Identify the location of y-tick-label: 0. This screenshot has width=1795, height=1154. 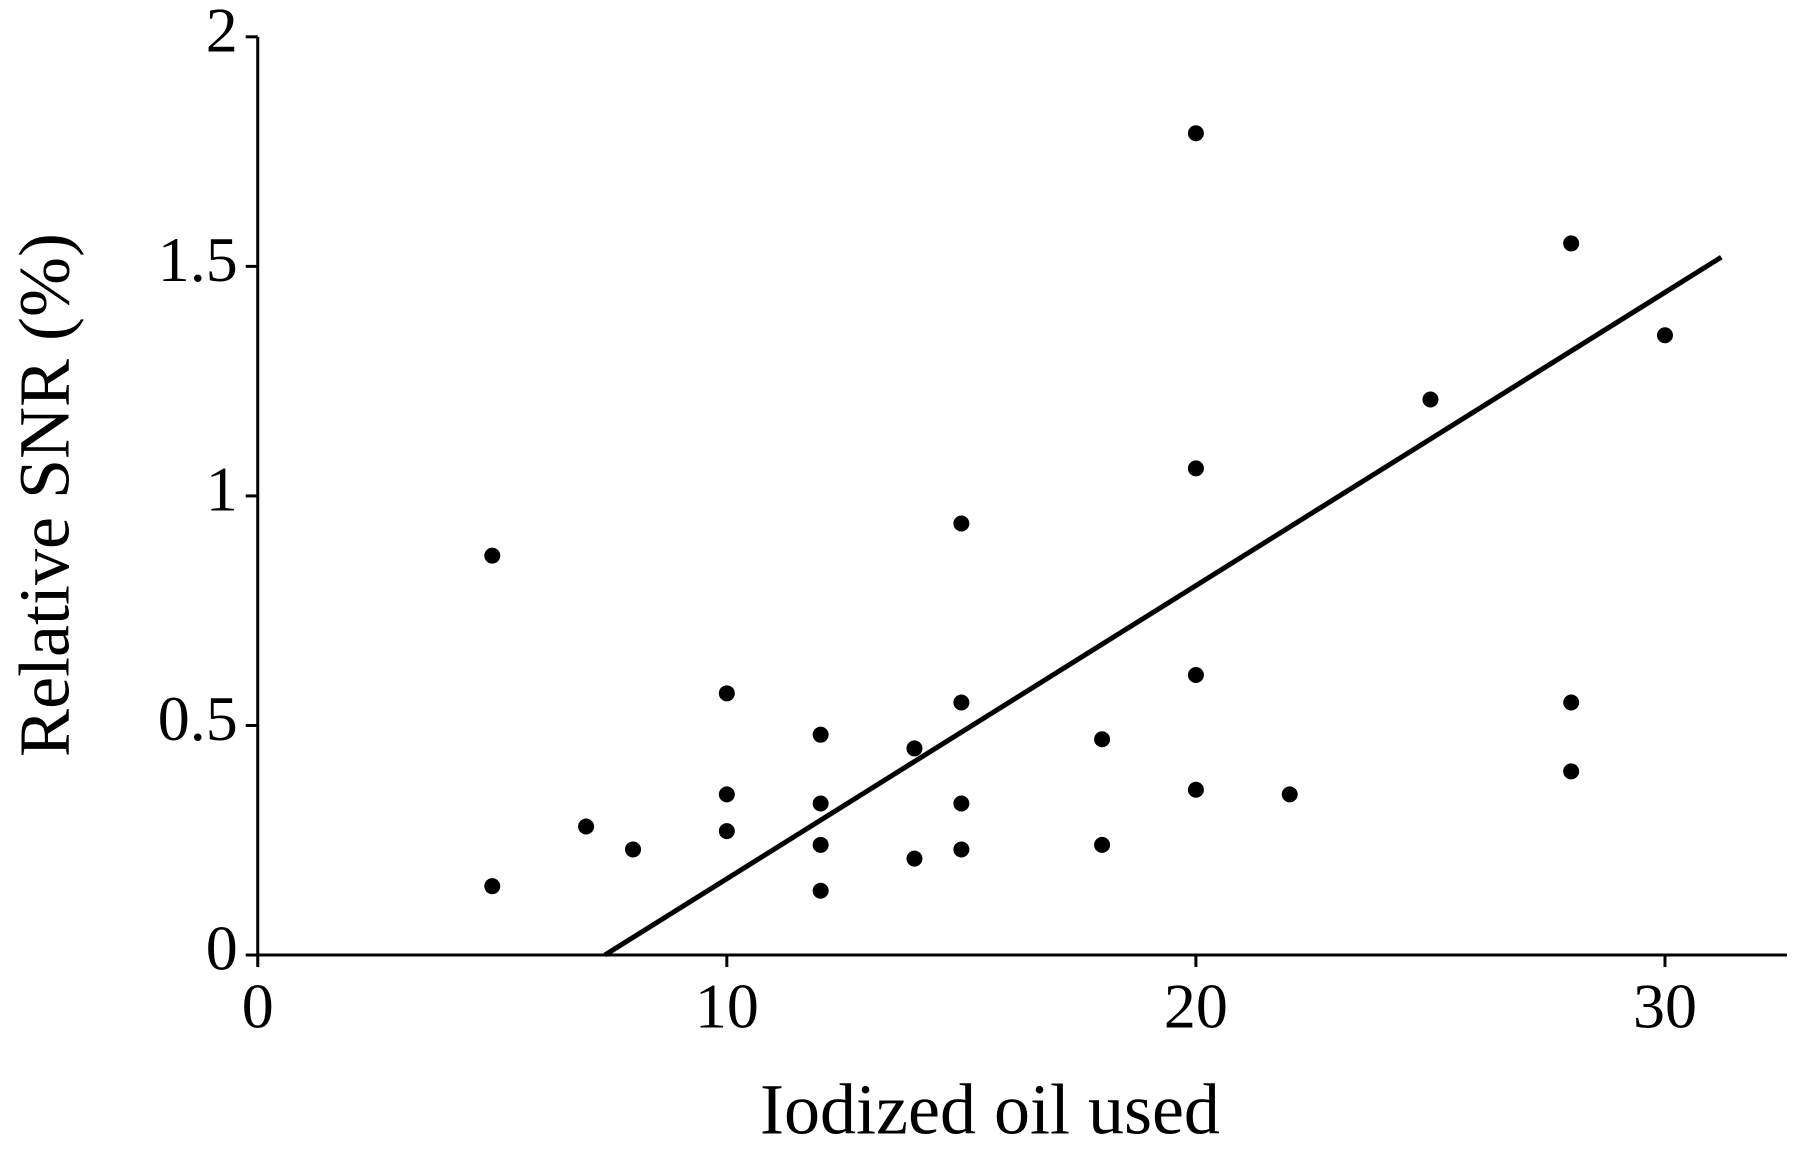
(222, 948).